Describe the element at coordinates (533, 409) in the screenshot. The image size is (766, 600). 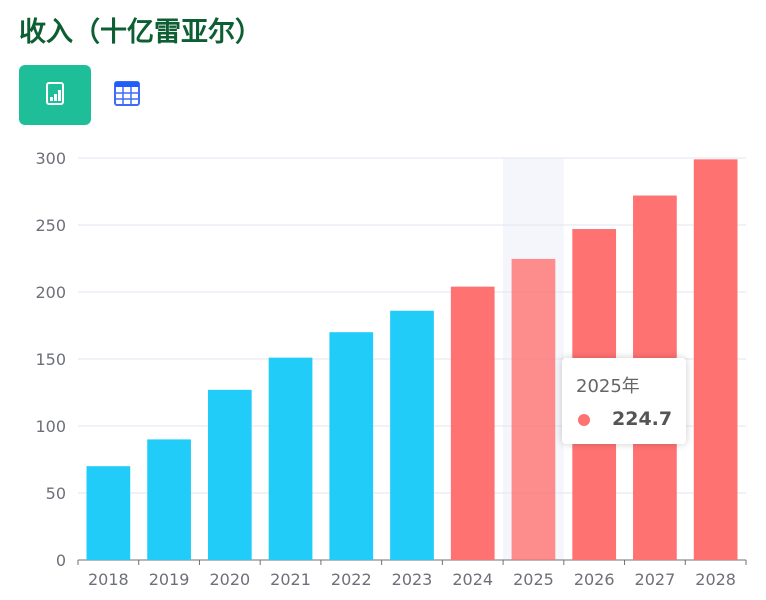
I see `bar-2025` at that location.